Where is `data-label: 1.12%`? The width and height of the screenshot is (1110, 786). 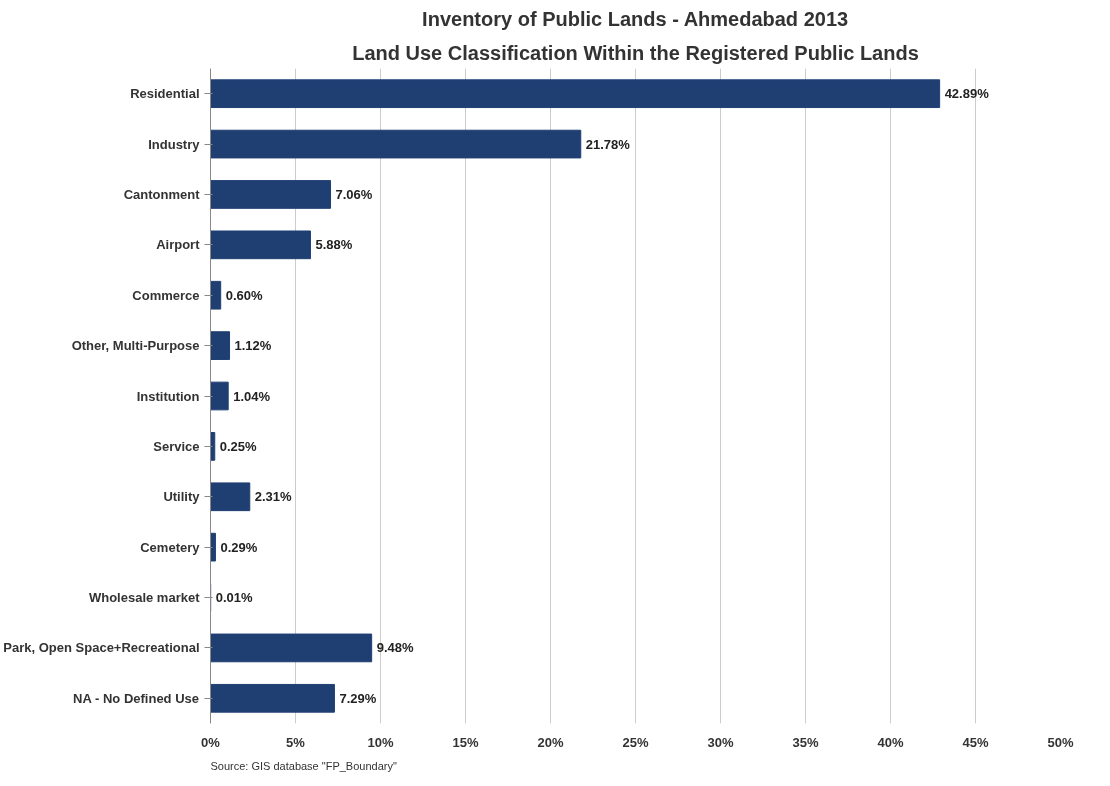
data-label: 1.12% is located at coordinates (253, 346).